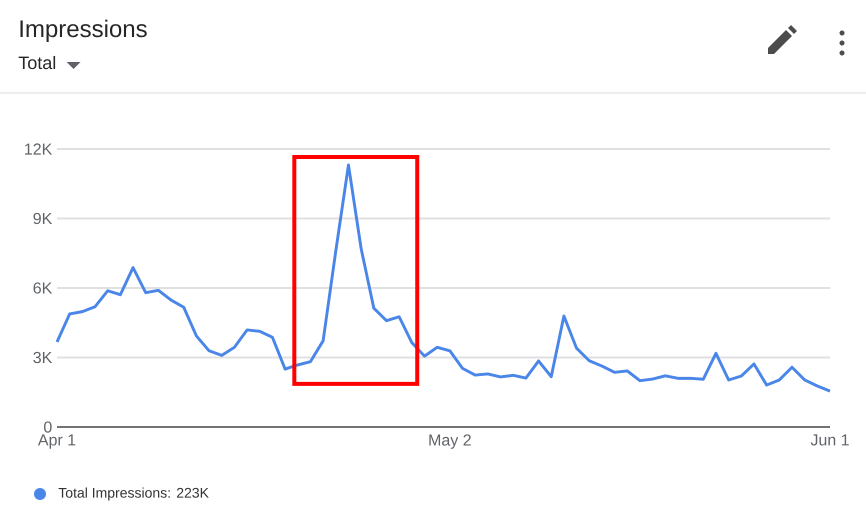  I want to click on y-tick-label: 6K, so click(43, 288).